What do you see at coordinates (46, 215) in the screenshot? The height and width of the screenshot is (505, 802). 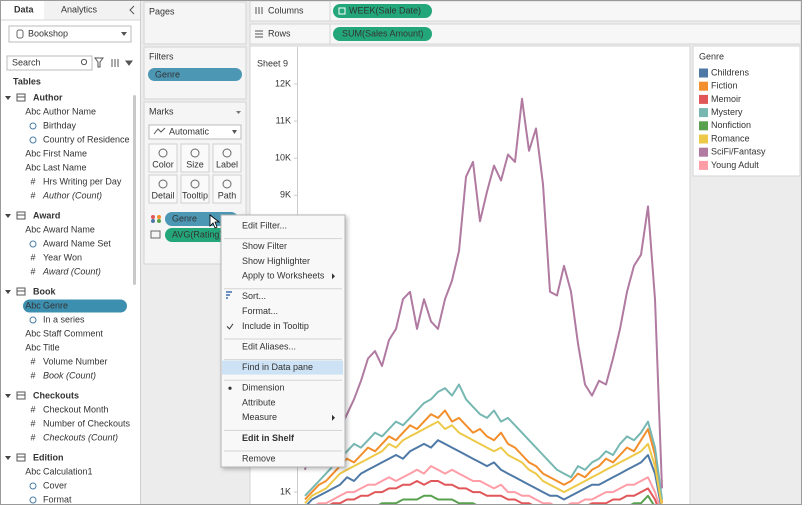 I see `table-name: Award` at bounding box center [46, 215].